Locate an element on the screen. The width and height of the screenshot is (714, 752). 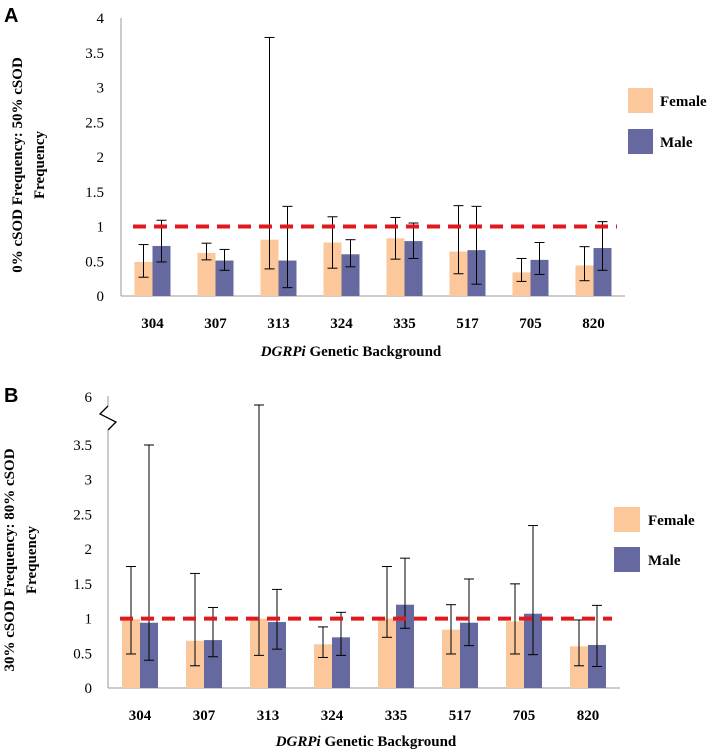
panel-a-x-title: DGRPi Genetic Background is located at coordinates (351, 352).